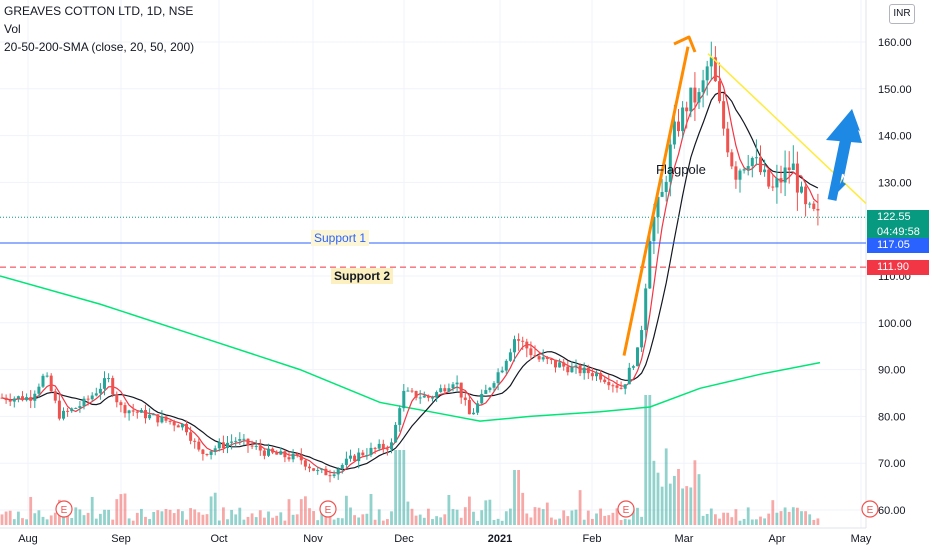 The width and height of the screenshot is (932, 550). Describe the element at coordinates (898, 232) in the screenshot. I see `countdown-value: 04:49:58` at that location.